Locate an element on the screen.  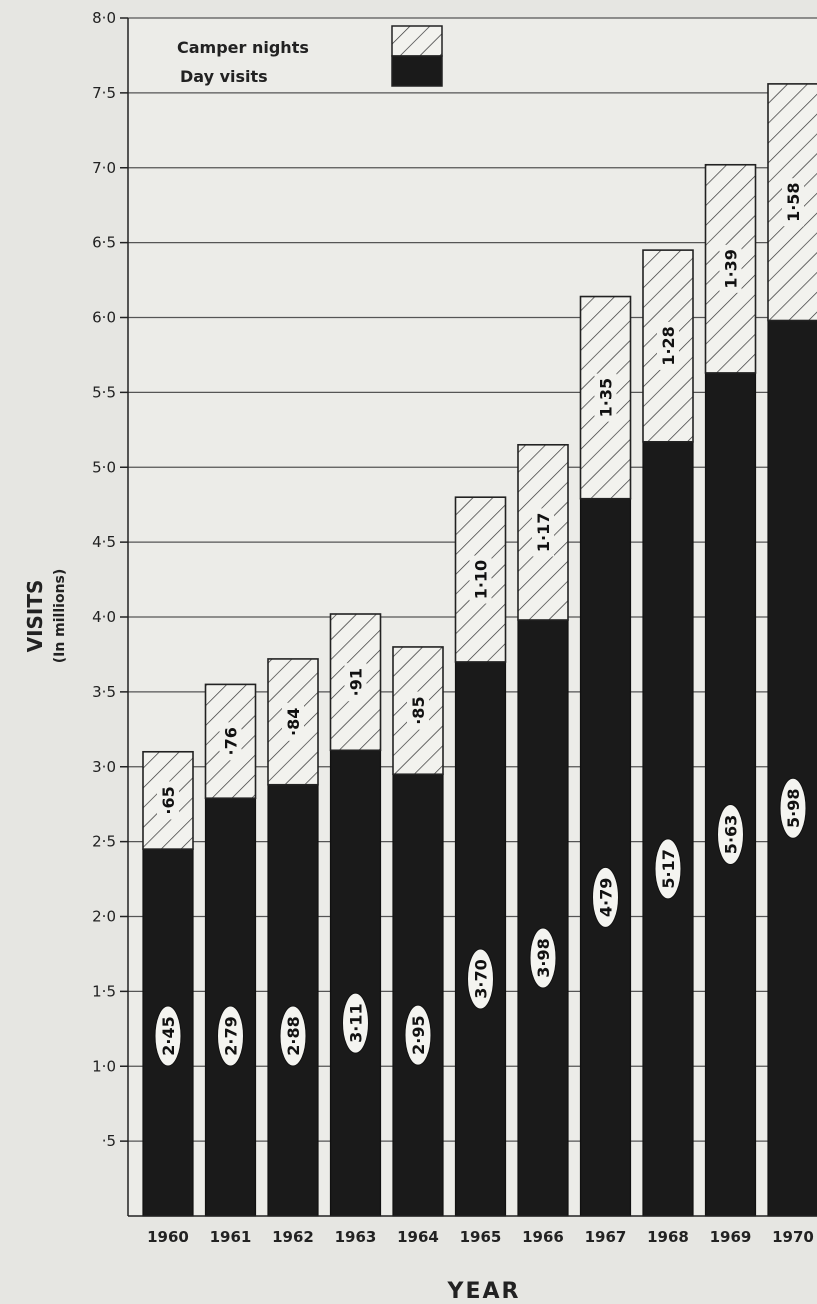
x-tick-label: 1970 is located at coordinates (793, 1237).